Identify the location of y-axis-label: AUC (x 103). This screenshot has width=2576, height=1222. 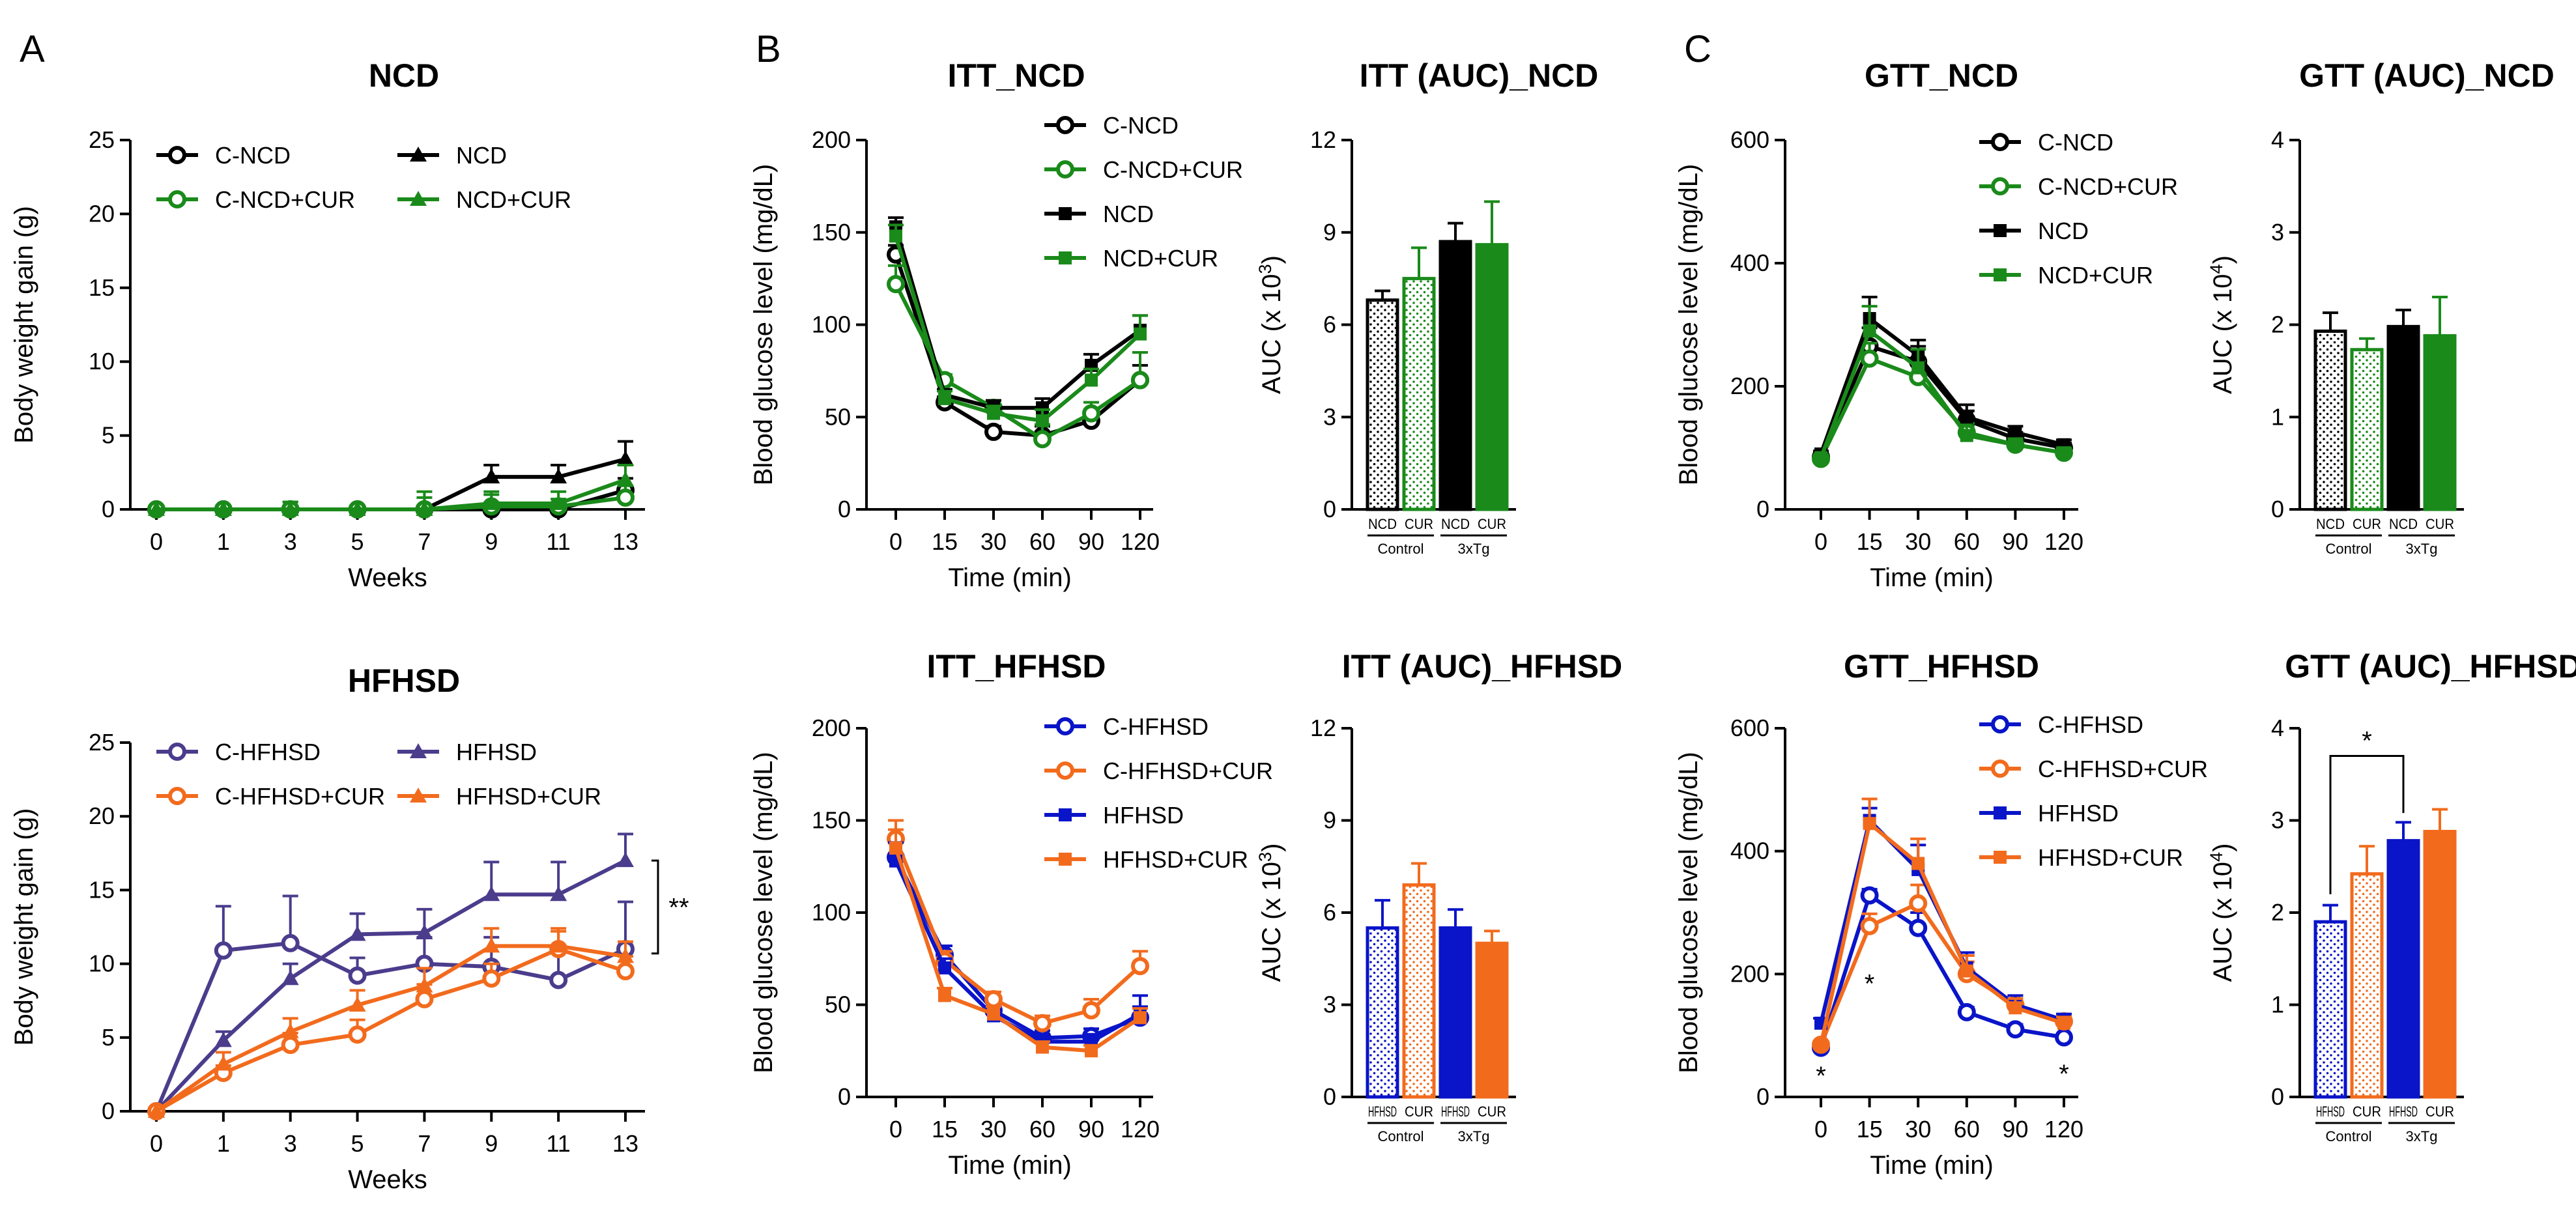
(1271, 913).